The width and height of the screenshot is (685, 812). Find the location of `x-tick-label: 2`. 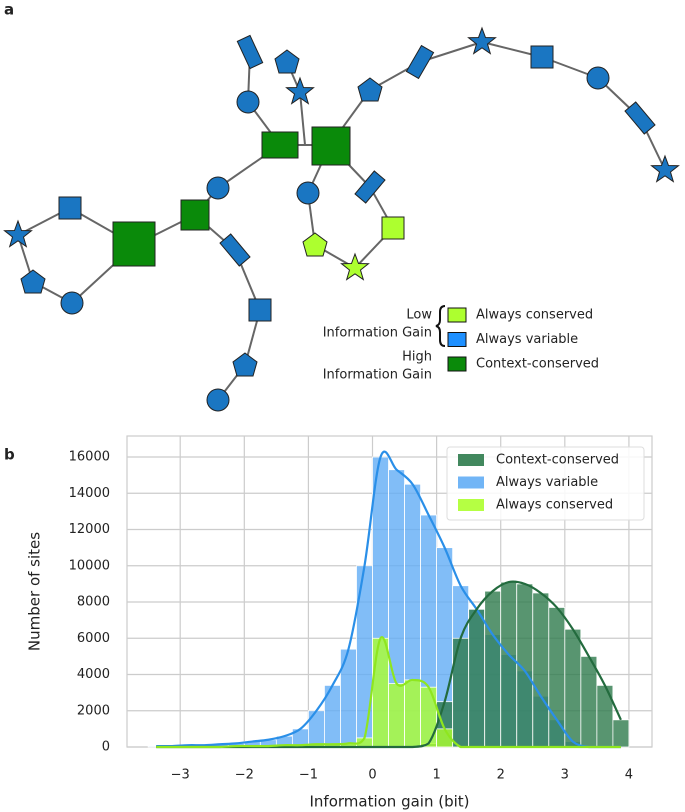

x-tick-label: 2 is located at coordinates (501, 775).